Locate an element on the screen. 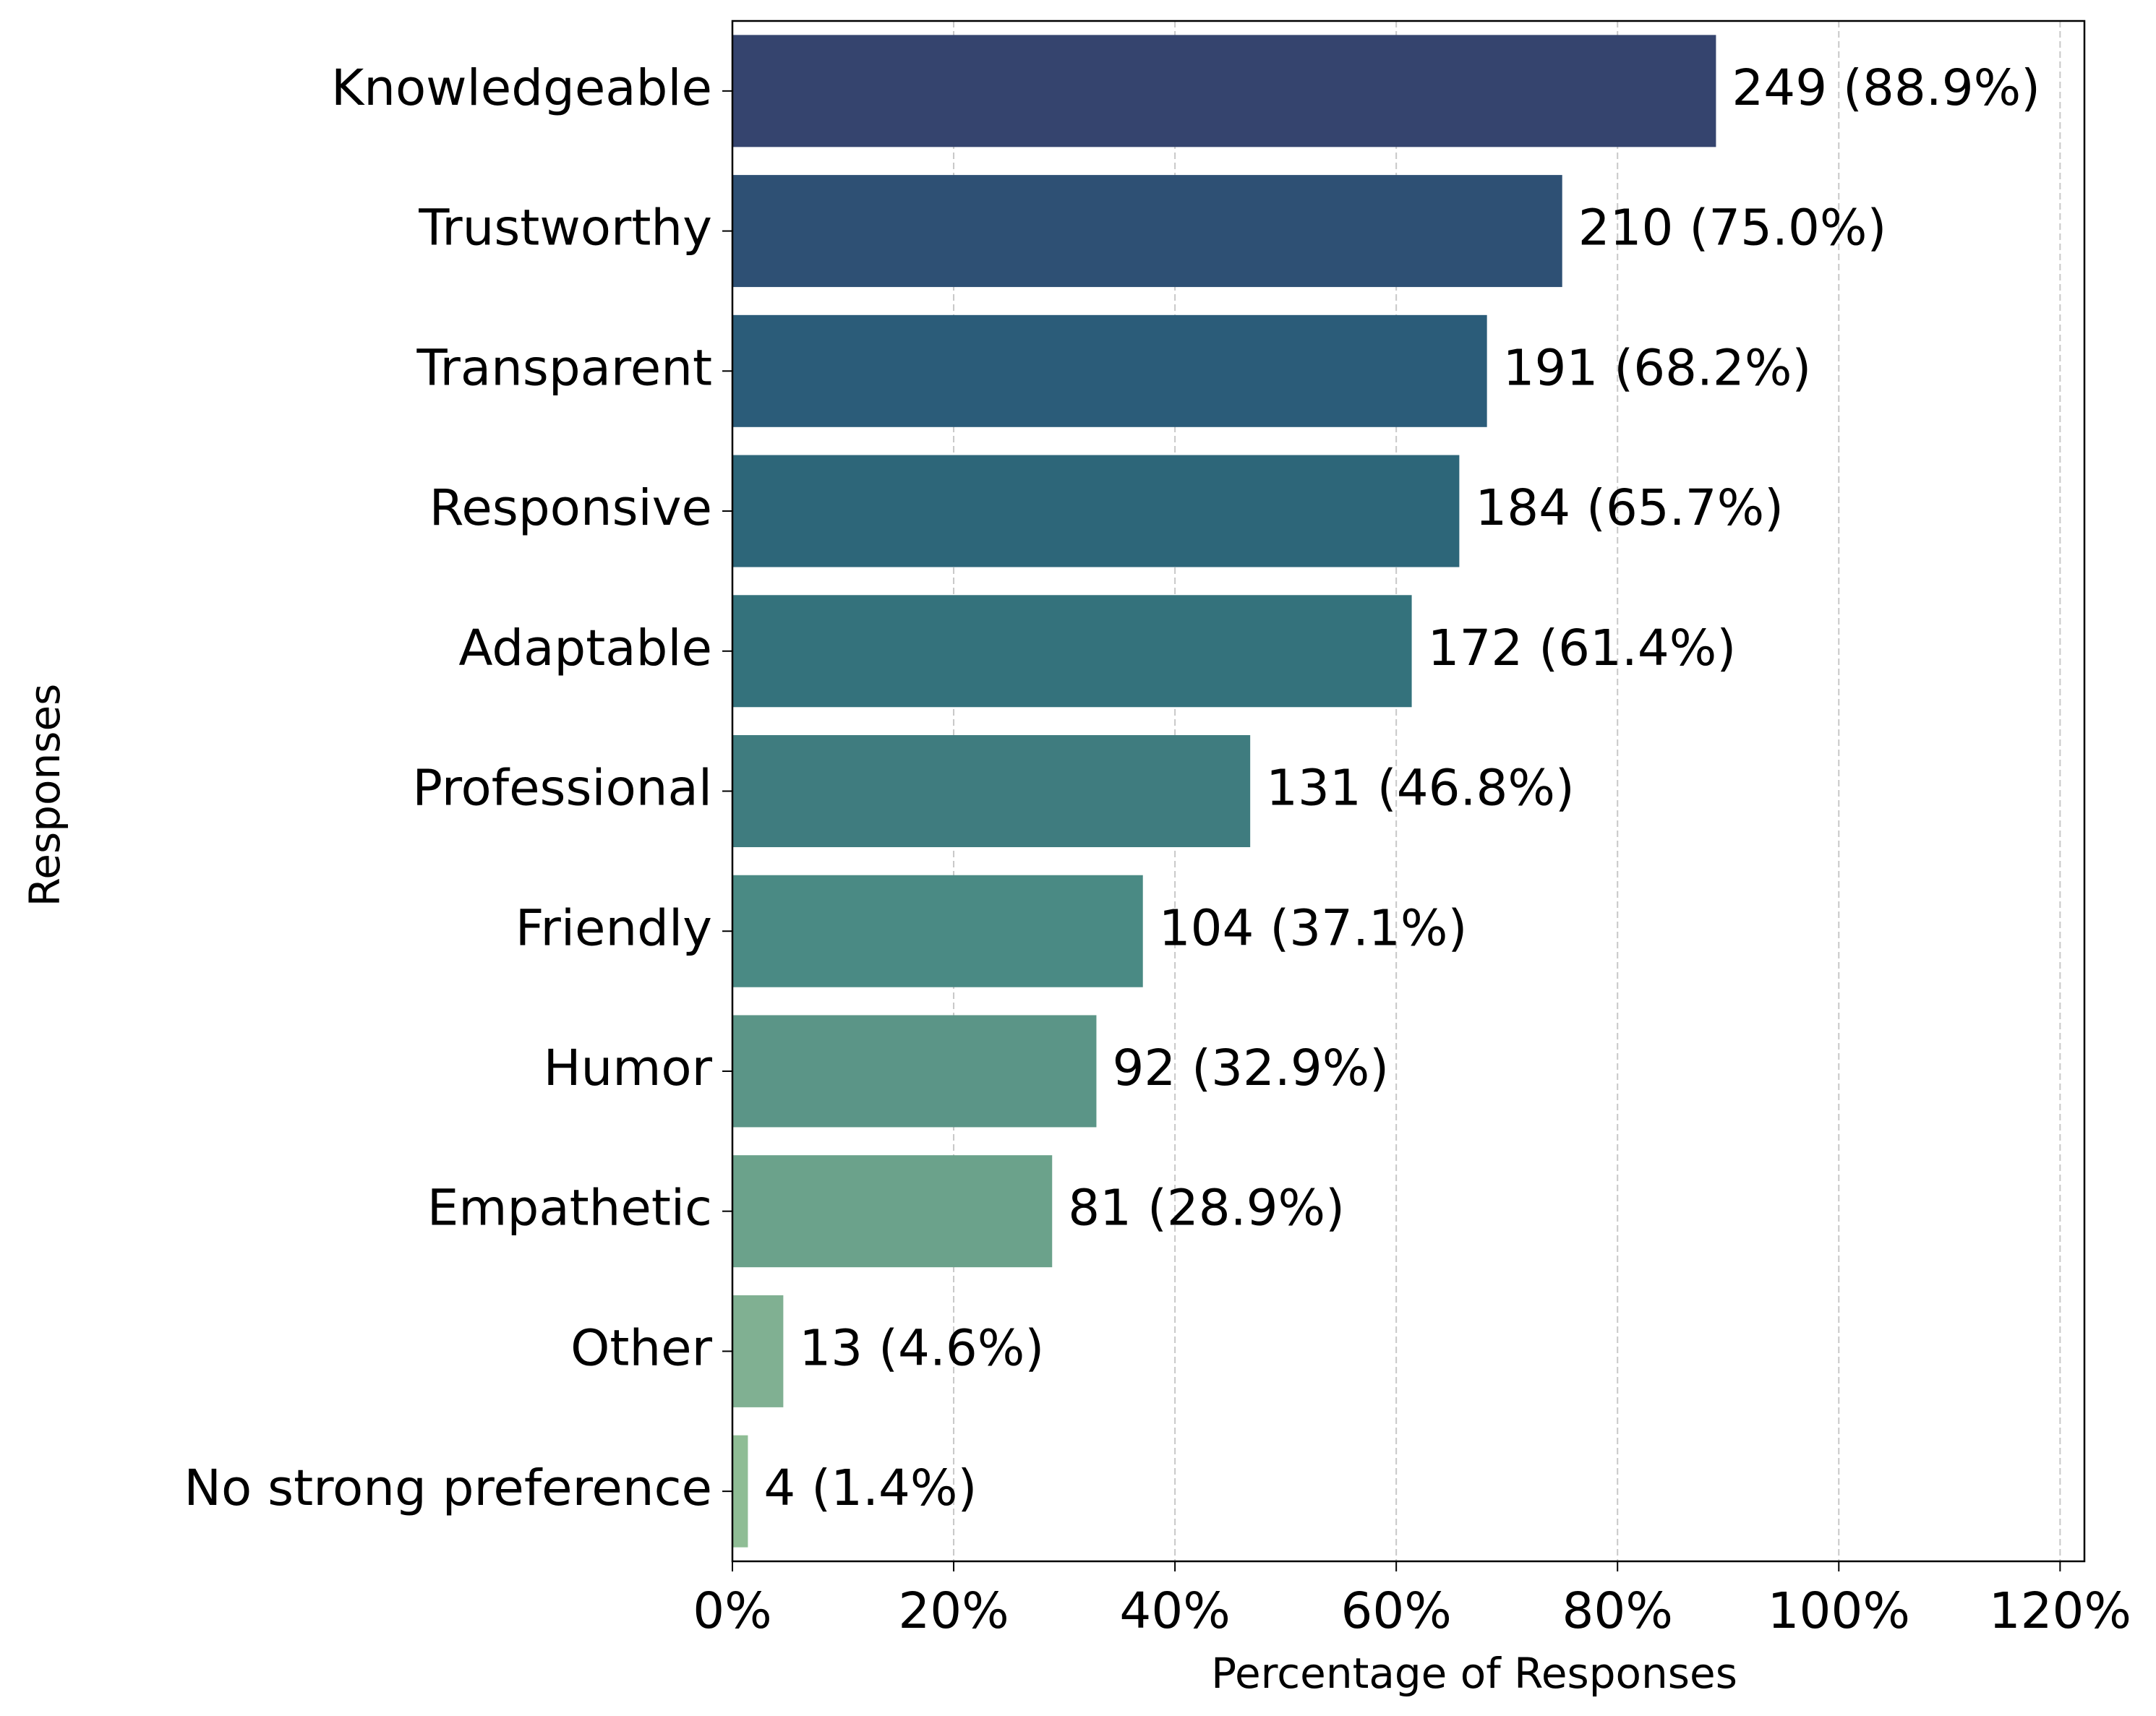  x-tick-label: 80% is located at coordinates (1618, 1611).